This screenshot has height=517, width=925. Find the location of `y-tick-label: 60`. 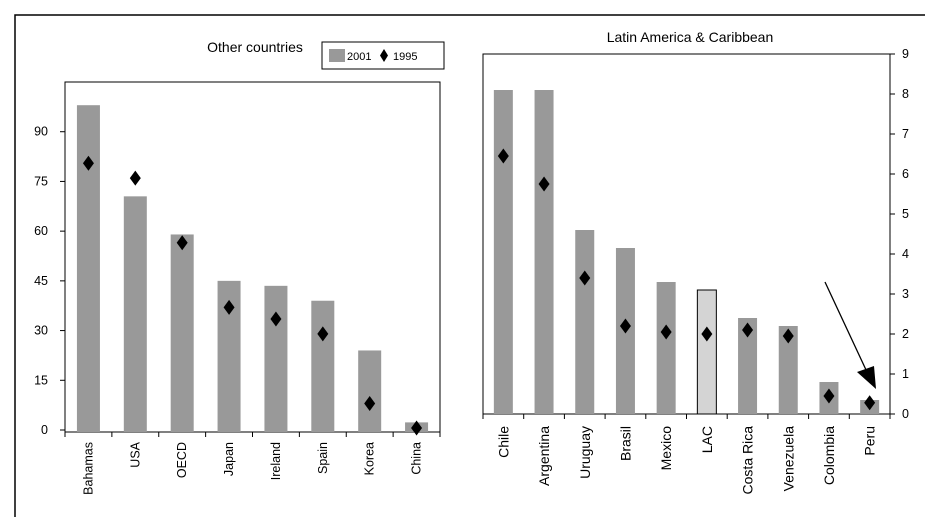

y-tick-label: 60 is located at coordinates (41, 231).